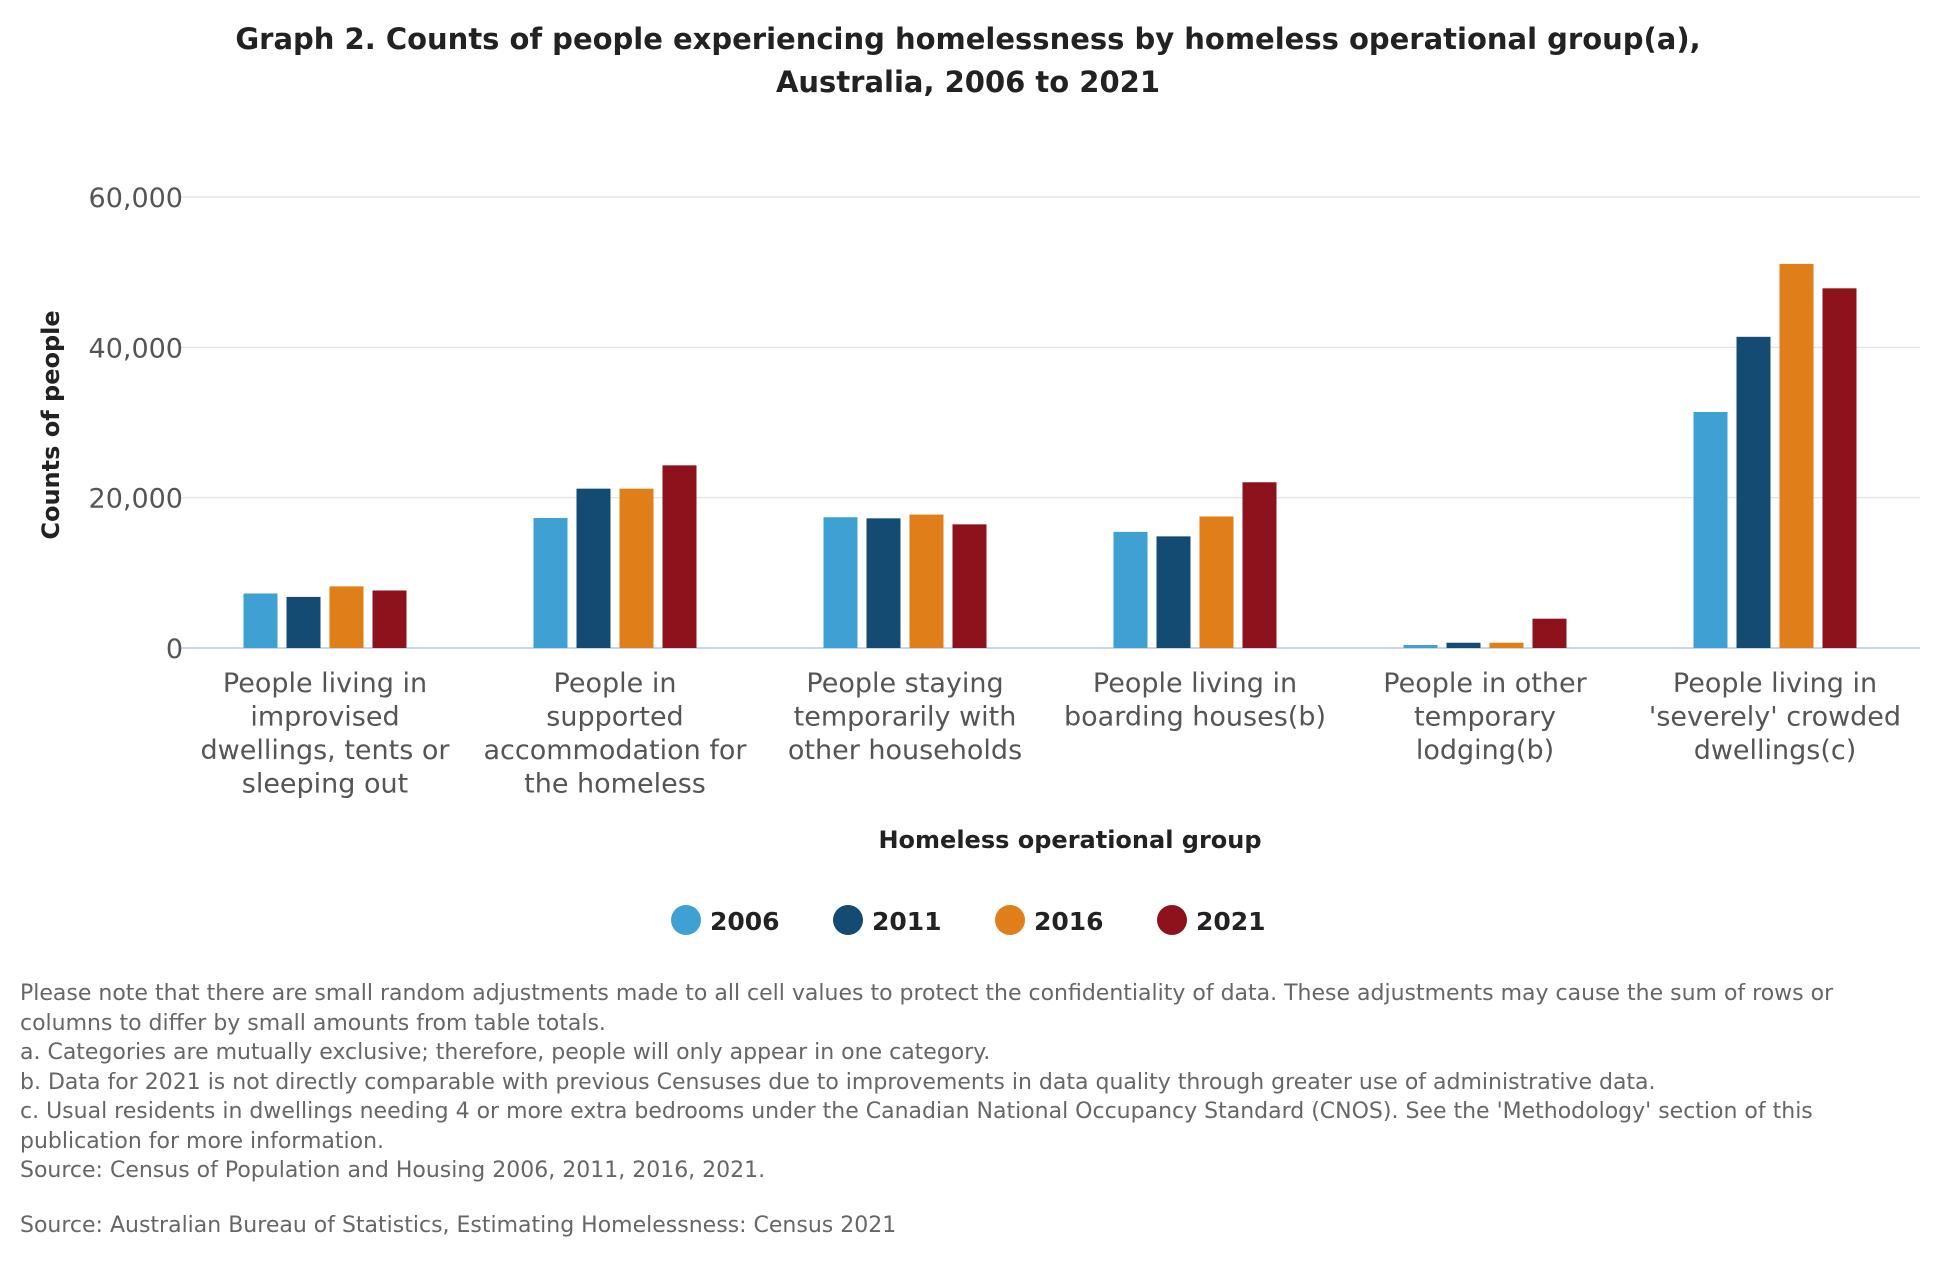  What do you see at coordinates (904, 683) in the screenshot?
I see `x-category-label-line: People staying` at bounding box center [904, 683].